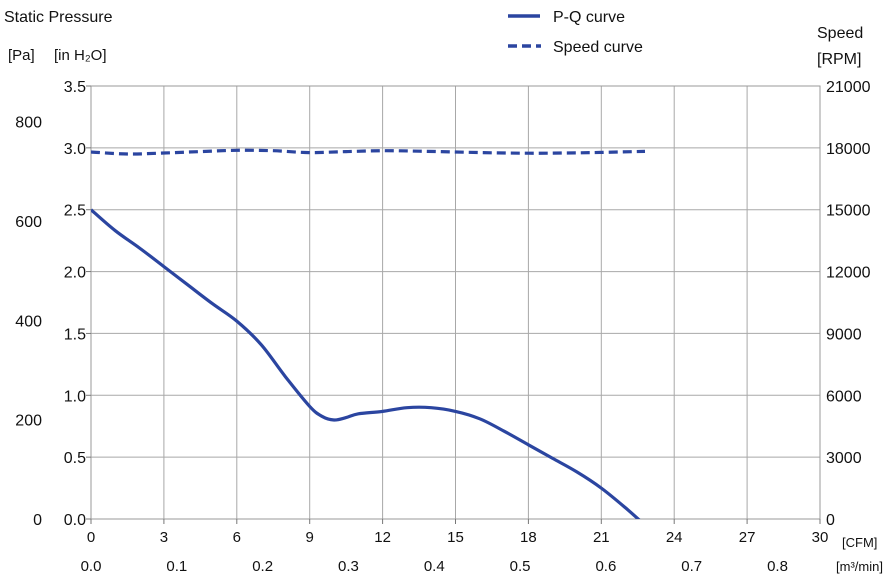 The height and width of the screenshot is (582, 891). Describe the element at coordinates (37, 520) in the screenshot. I see `tick-label-pa: 0` at that location.